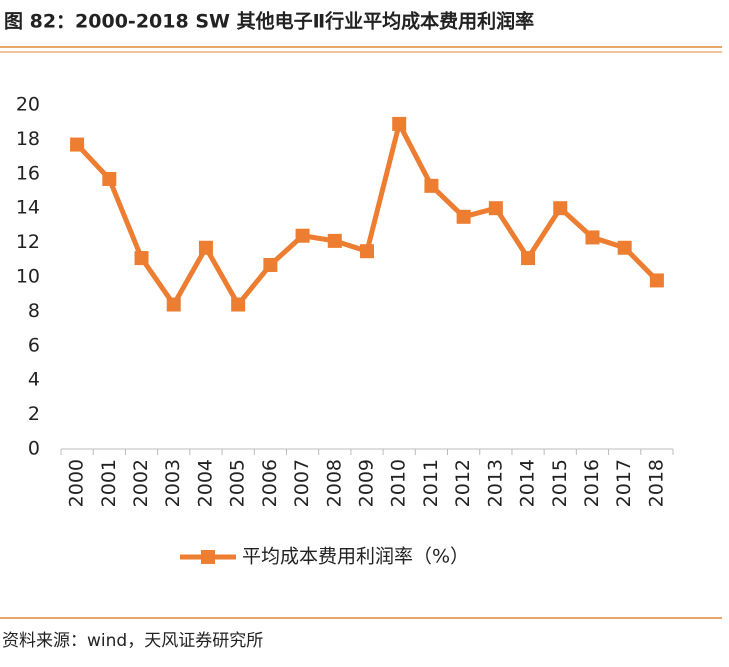 Image resolution: width=729 pixels, height=667 pixels. What do you see at coordinates (656, 483) in the screenshot?
I see `x-tick-label: 2018` at bounding box center [656, 483].